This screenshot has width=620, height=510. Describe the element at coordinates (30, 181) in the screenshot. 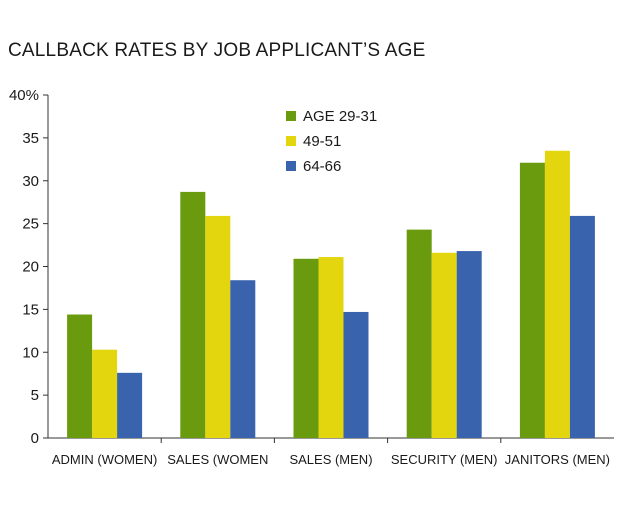

I see `y-tick-label: 30` at that location.